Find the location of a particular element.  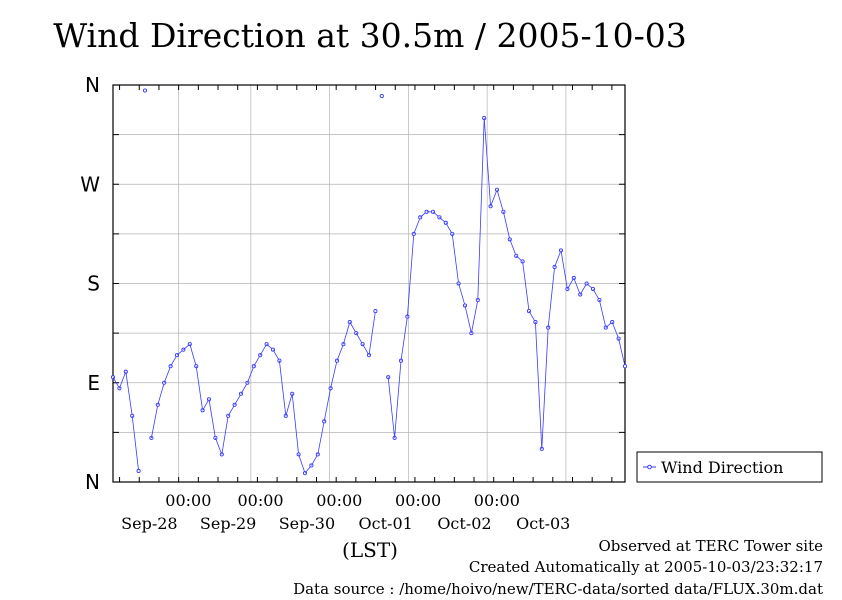

legend-box is located at coordinates (729, 467).